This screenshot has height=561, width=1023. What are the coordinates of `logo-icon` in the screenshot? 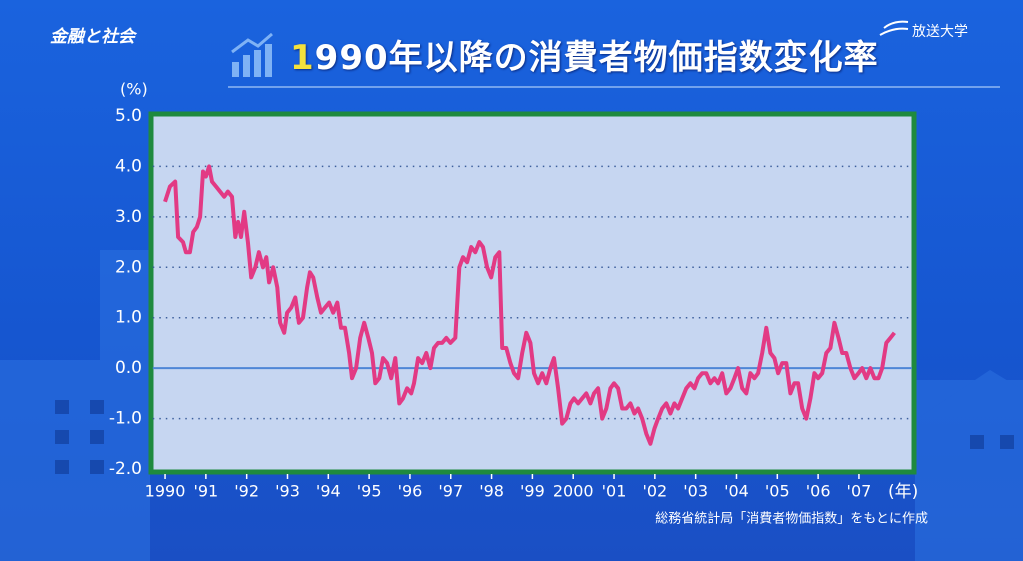 It's located at (894, 28).